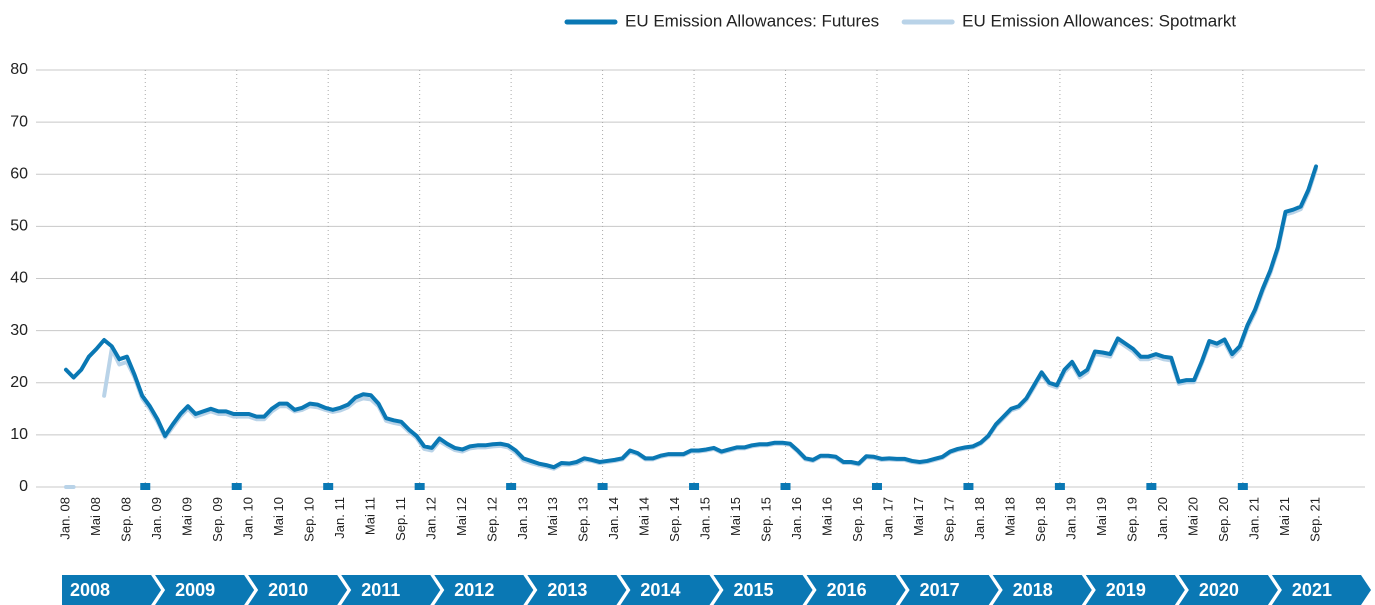 The image size is (1375, 605). I want to click on year-label: 2020, so click(1219, 590).